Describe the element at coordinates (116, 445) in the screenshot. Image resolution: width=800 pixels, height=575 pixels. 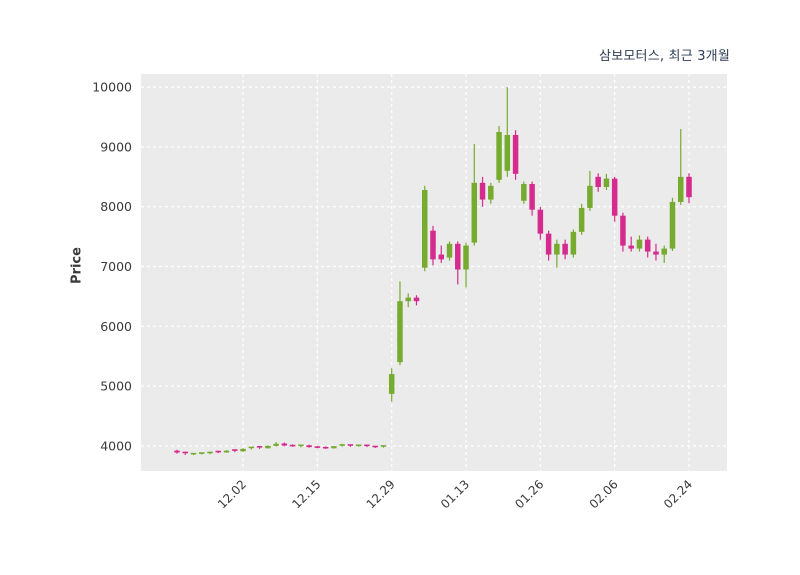
I see `y-tick-label: 4000` at that location.